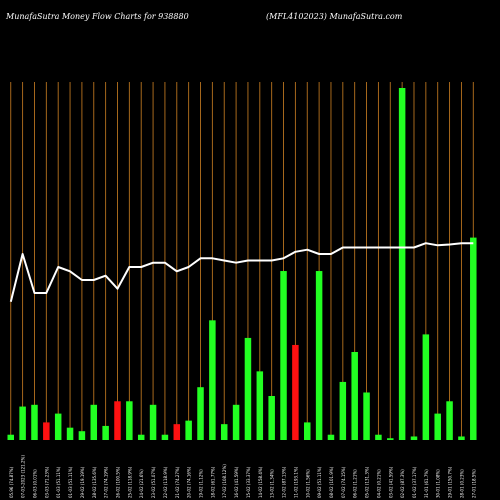  I want to click on x-tick-label: 20-02 (74.16%), so click(189, 482).